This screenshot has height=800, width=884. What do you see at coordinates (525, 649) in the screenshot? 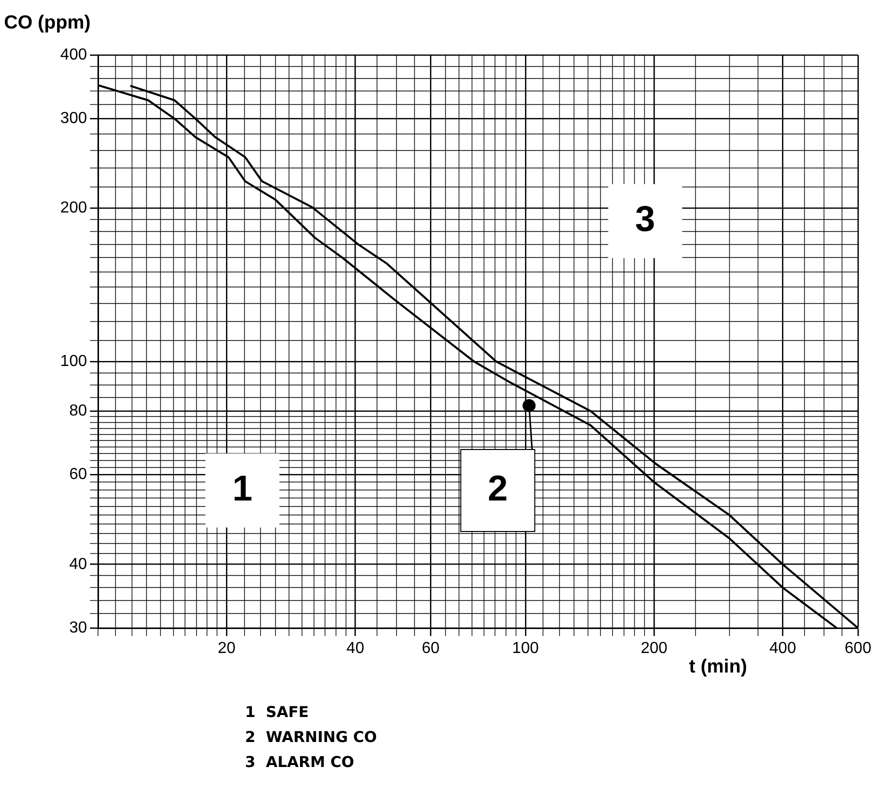
I see `x-tick-label: 100` at bounding box center [525, 649].